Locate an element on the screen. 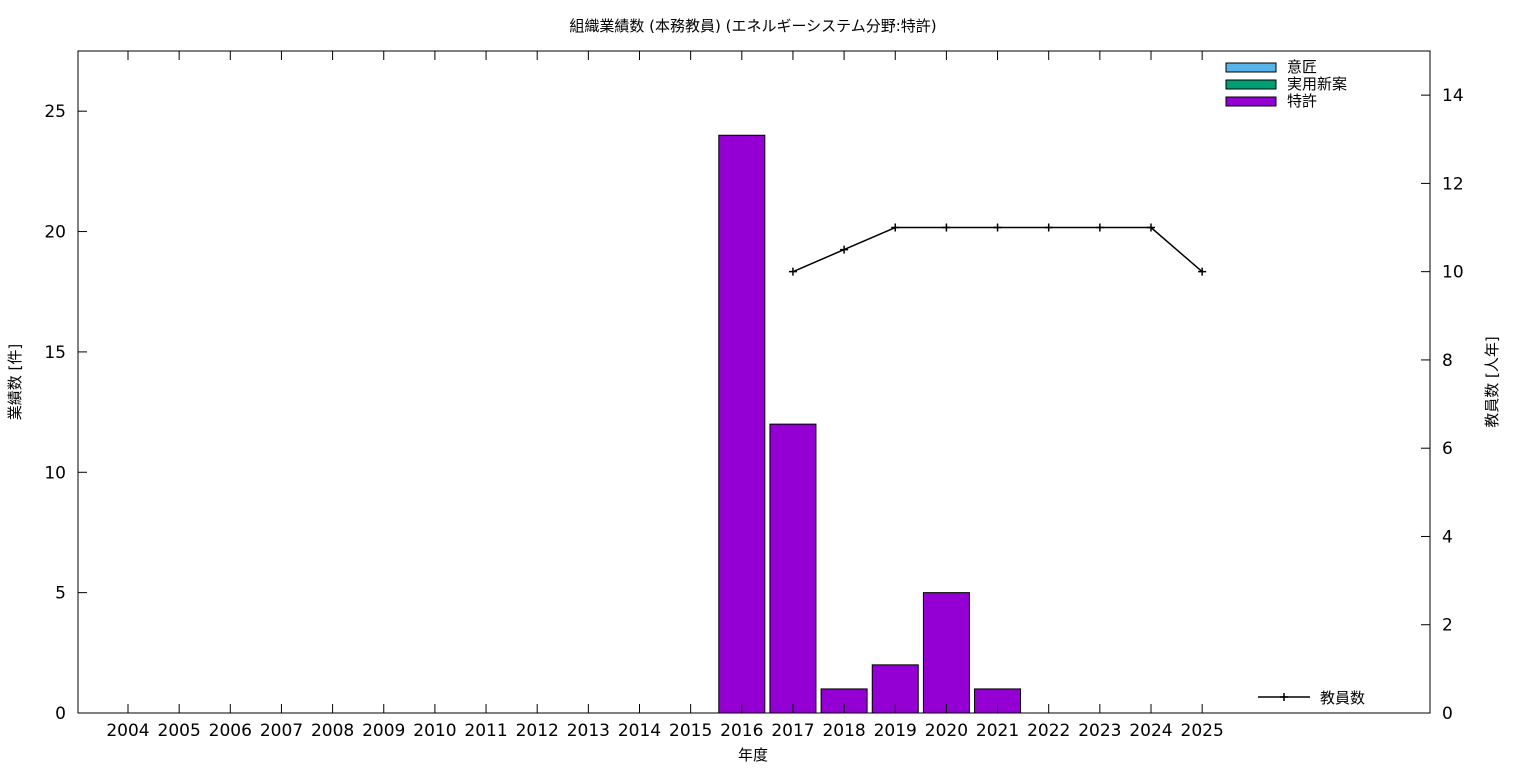 This screenshot has width=1536, height=768. x-tick-label: 2007 is located at coordinates (281, 731).